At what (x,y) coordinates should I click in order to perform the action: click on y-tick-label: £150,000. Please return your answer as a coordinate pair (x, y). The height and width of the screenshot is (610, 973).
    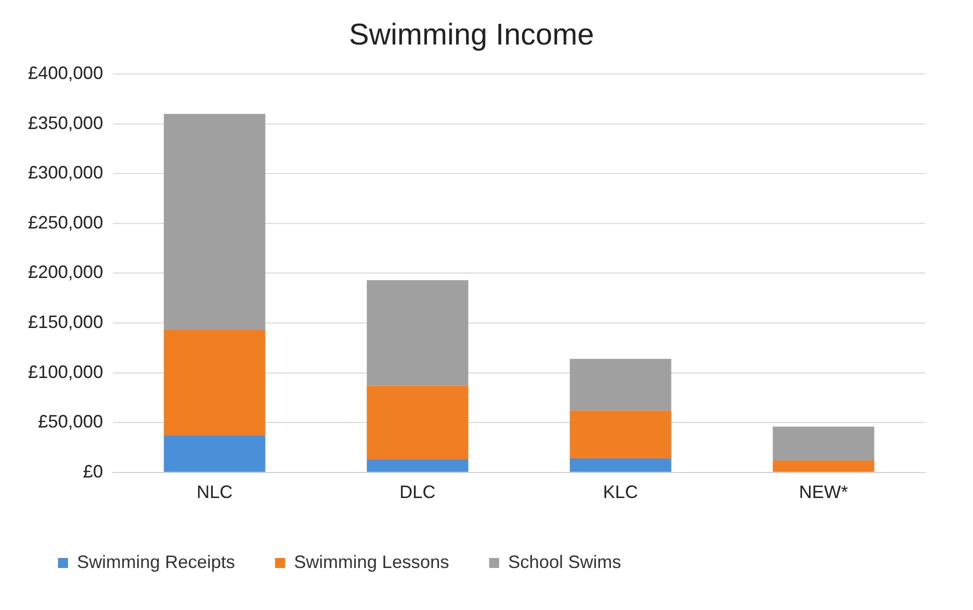
    Looking at the image, I should click on (66, 322).